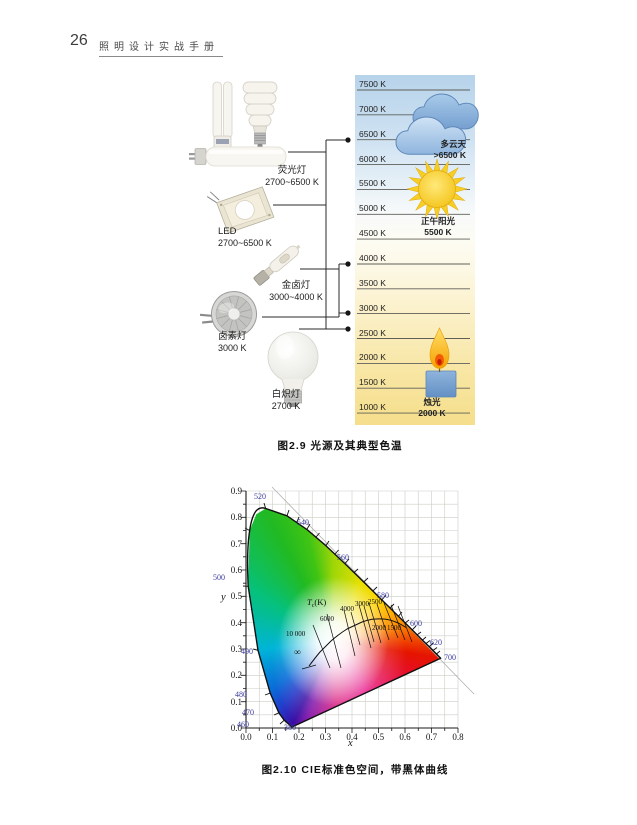  What do you see at coordinates (372, 84) in the screenshot?
I see `scale-label: 7500 K` at bounding box center [372, 84].